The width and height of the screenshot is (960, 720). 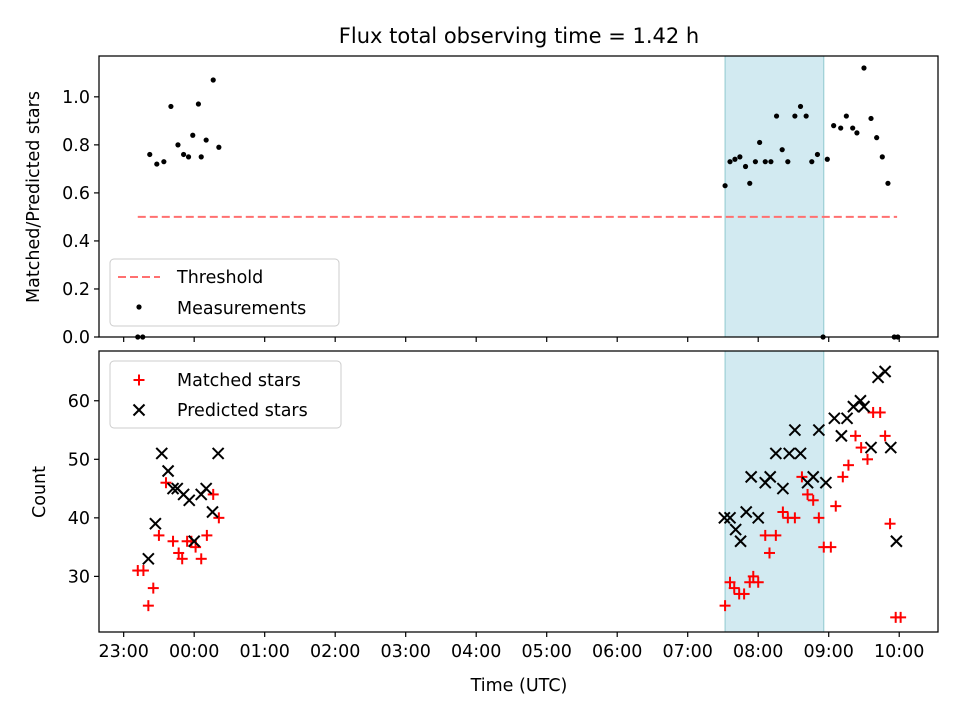 What do you see at coordinates (79, 577) in the screenshot?
I see `y-tick-label: 30` at bounding box center [79, 577].